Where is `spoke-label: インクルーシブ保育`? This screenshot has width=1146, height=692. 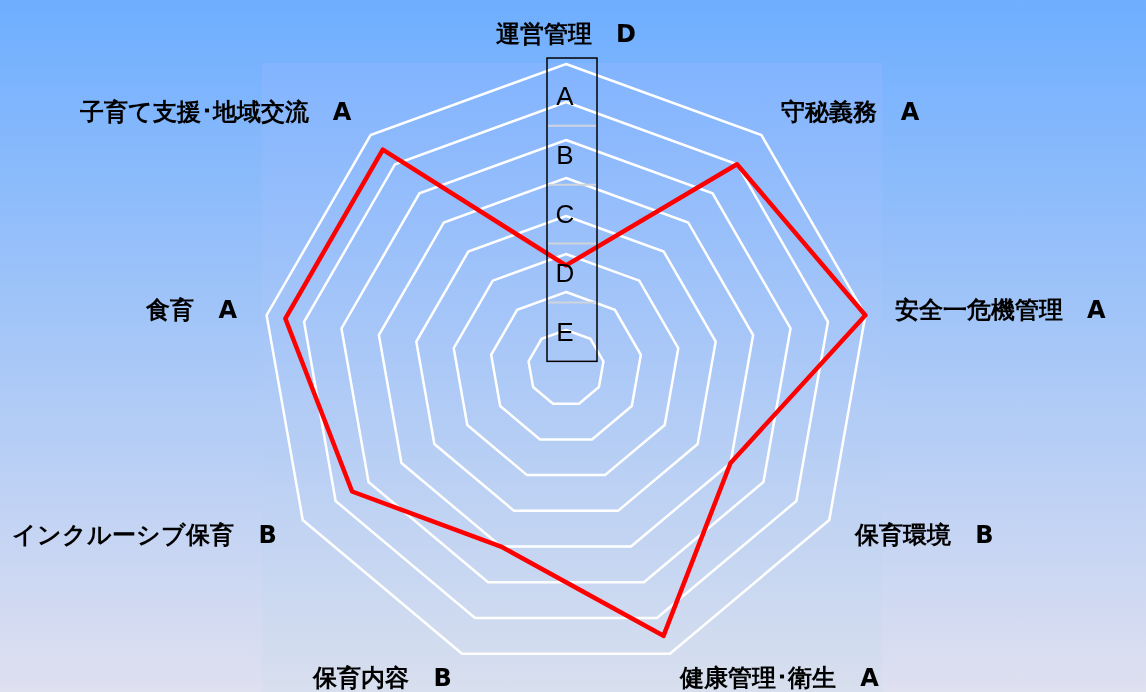 spoke-label: インクルーシブ保育 is located at coordinates (123, 535).